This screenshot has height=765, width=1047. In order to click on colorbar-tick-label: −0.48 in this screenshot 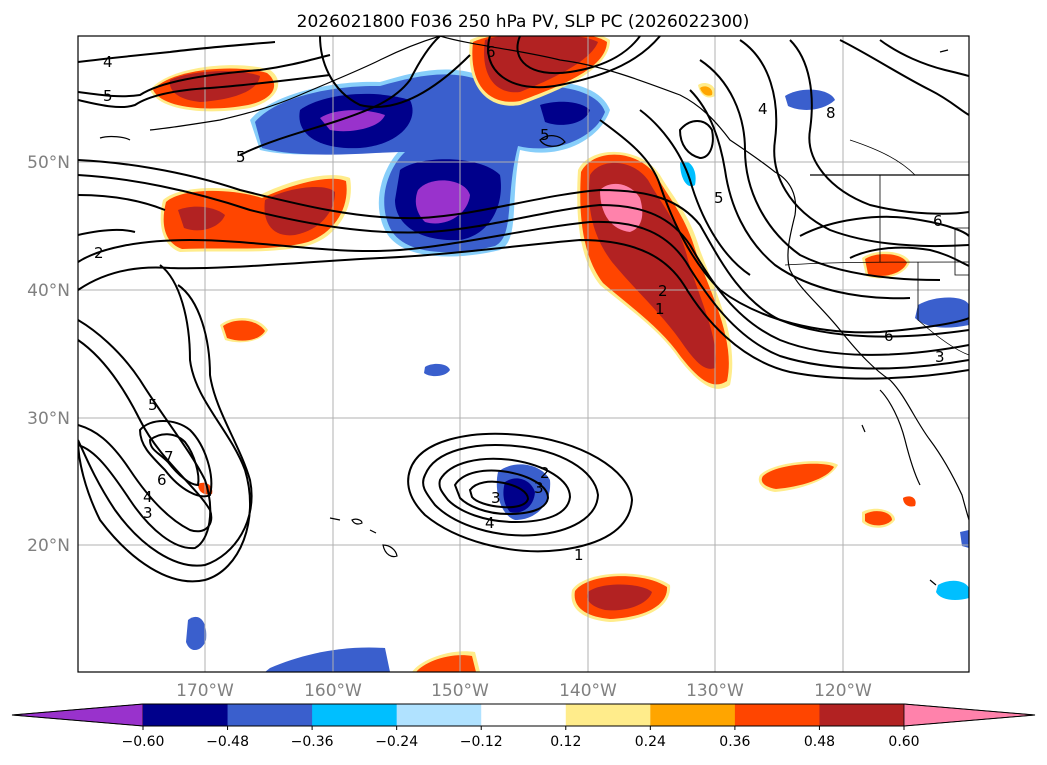, I will do `click(227, 742)`.